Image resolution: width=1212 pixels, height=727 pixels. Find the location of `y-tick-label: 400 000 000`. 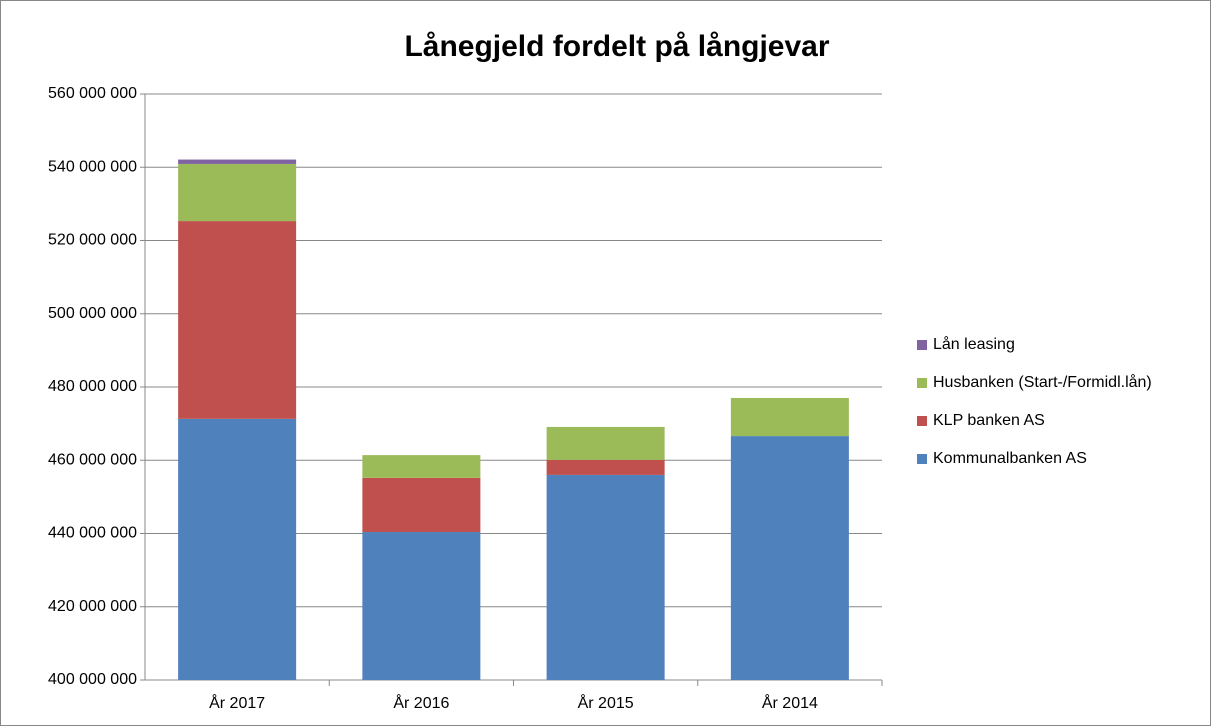

y-tick-label: 400 000 000 is located at coordinates (92, 679).